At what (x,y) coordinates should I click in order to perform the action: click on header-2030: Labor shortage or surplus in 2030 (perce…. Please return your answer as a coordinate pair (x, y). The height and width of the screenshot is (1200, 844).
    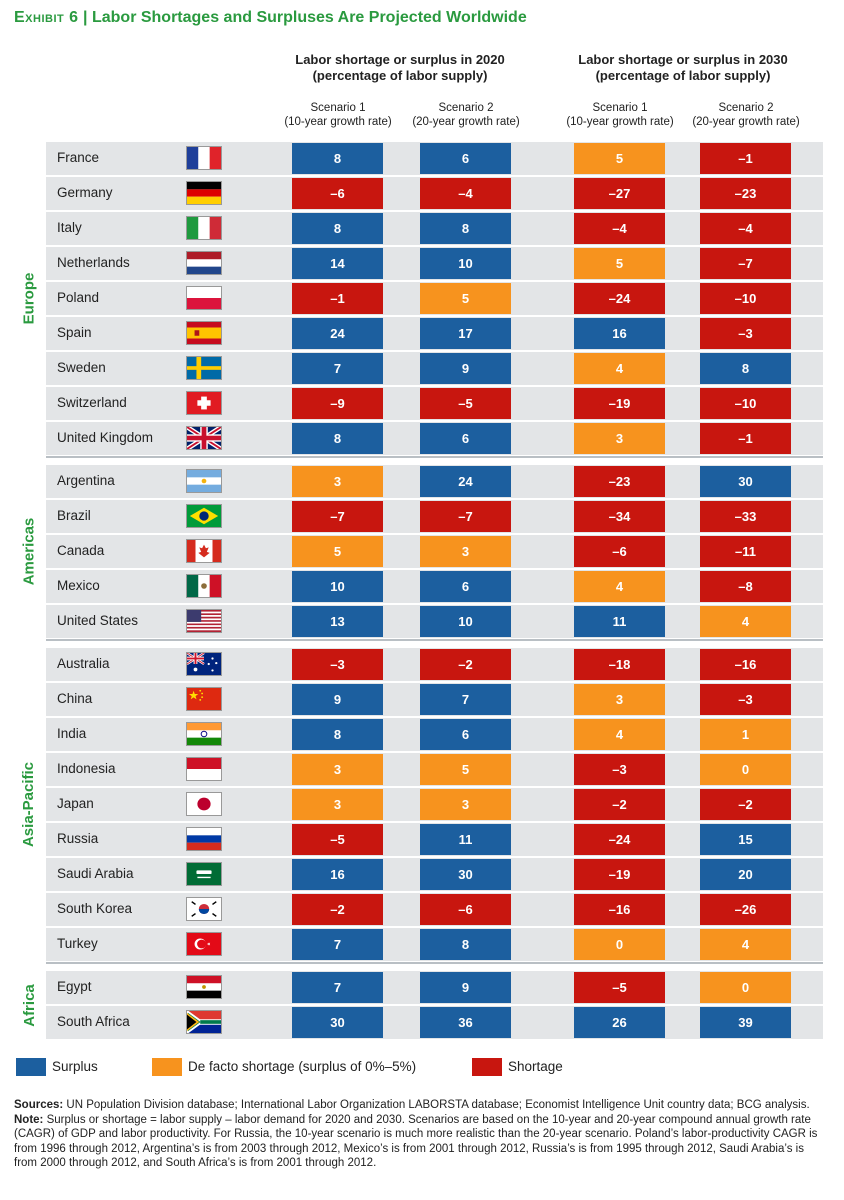
    Looking at the image, I should click on (683, 67).